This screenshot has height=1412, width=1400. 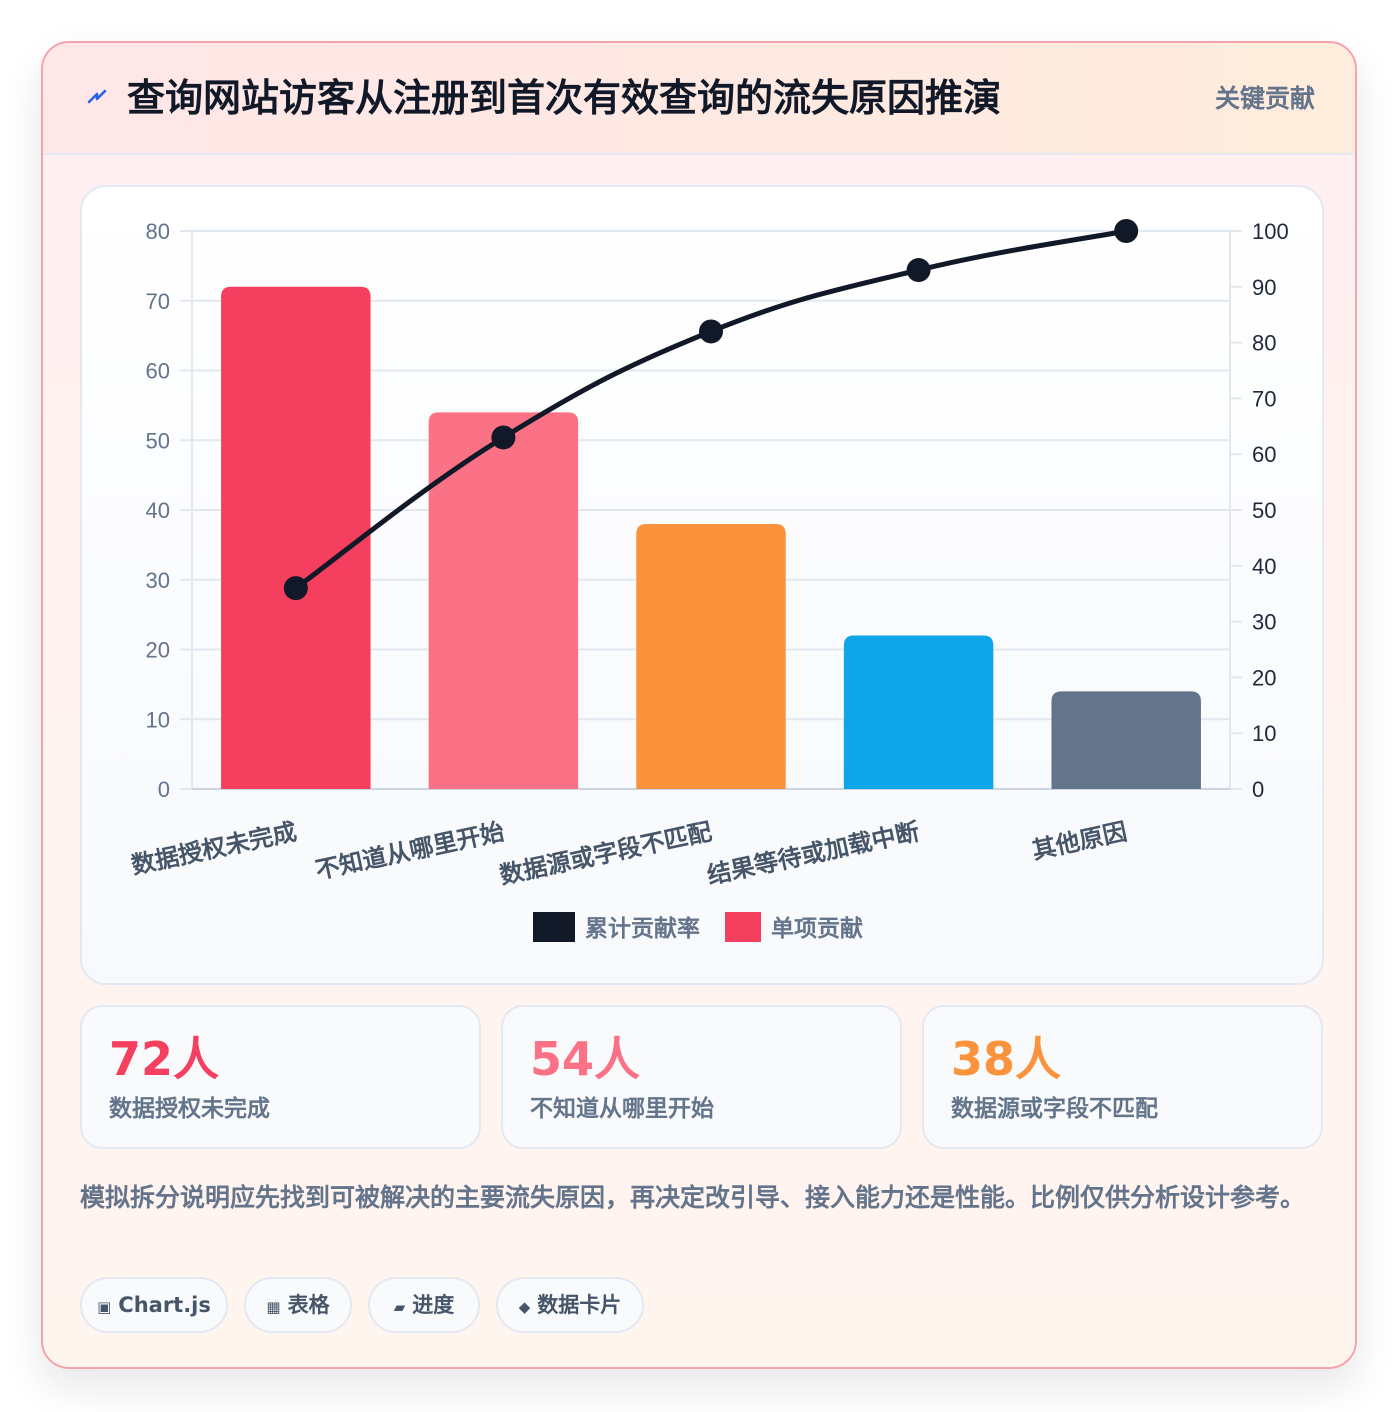 I want to click on y-tick-label: 50, so click(x=158, y=440).